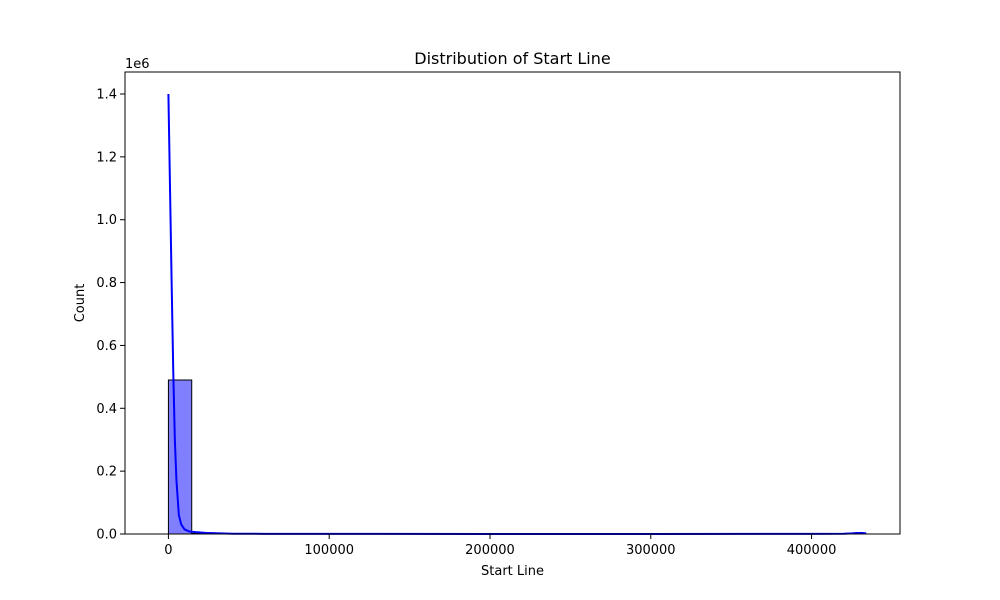 This screenshot has height=600, width=1000. What do you see at coordinates (106, 409) in the screenshot?
I see `y-tick-label-2: 0.4` at bounding box center [106, 409].